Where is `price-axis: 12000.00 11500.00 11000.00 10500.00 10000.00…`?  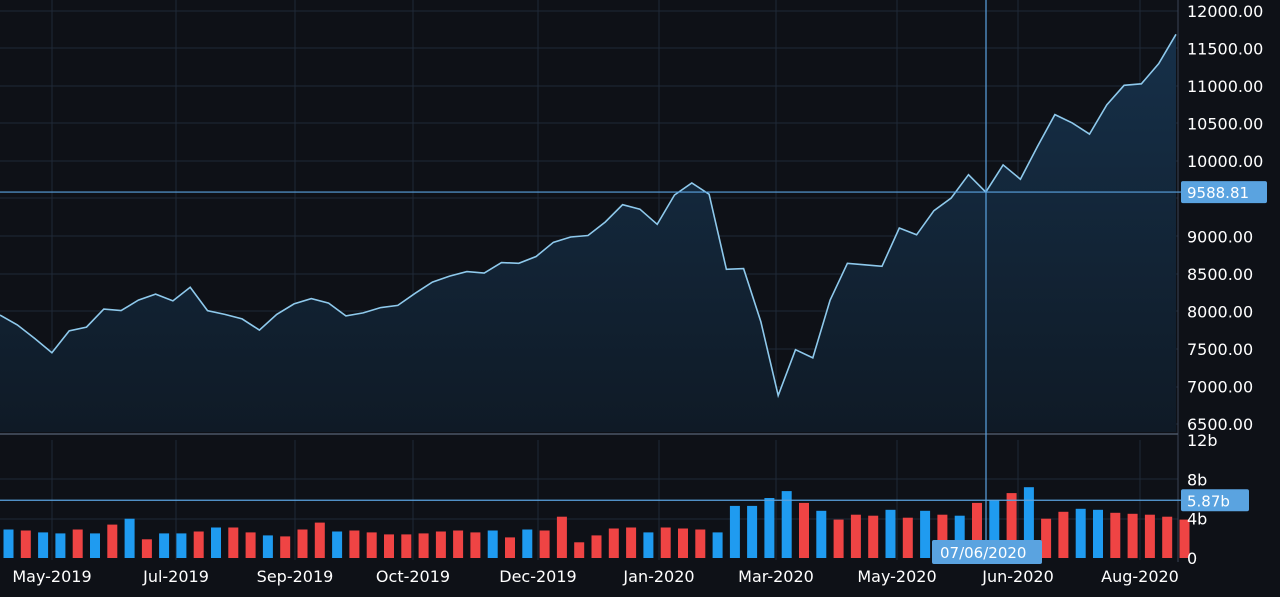
price-axis: 12000.00 11500.00 11000.00 10500.00 10000.00… is located at coordinates (1225, 218).